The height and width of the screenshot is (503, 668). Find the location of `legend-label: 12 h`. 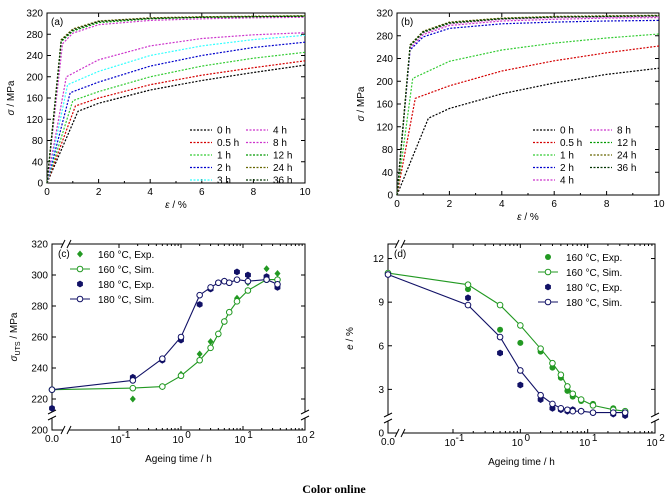

legend-label: 12 h is located at coordinates (282, 156).